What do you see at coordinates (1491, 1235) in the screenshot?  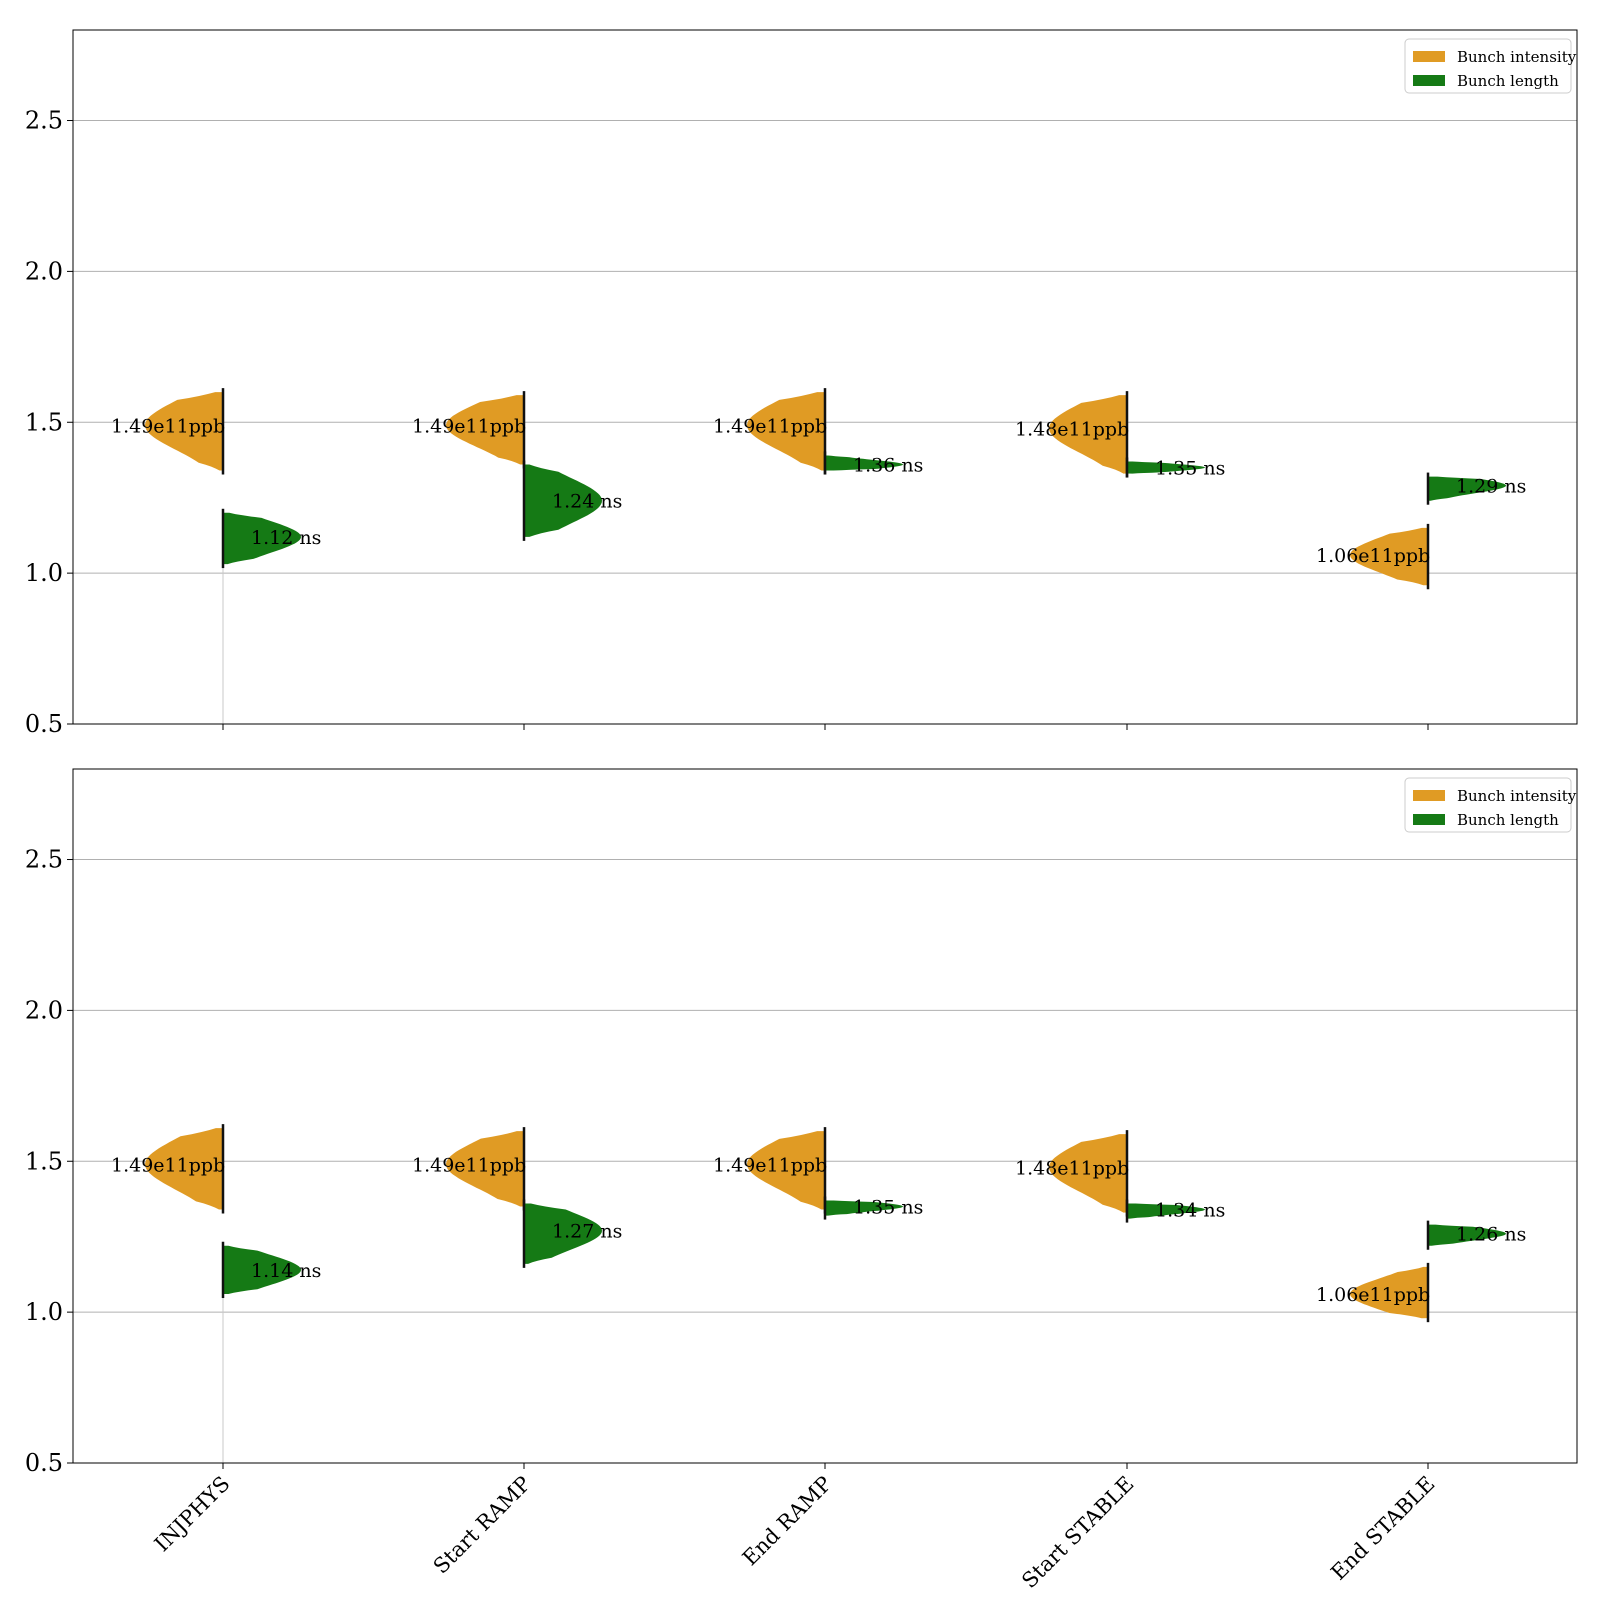 I see `length-label: 1.26 ns` at bounding box center [1491, 1235].